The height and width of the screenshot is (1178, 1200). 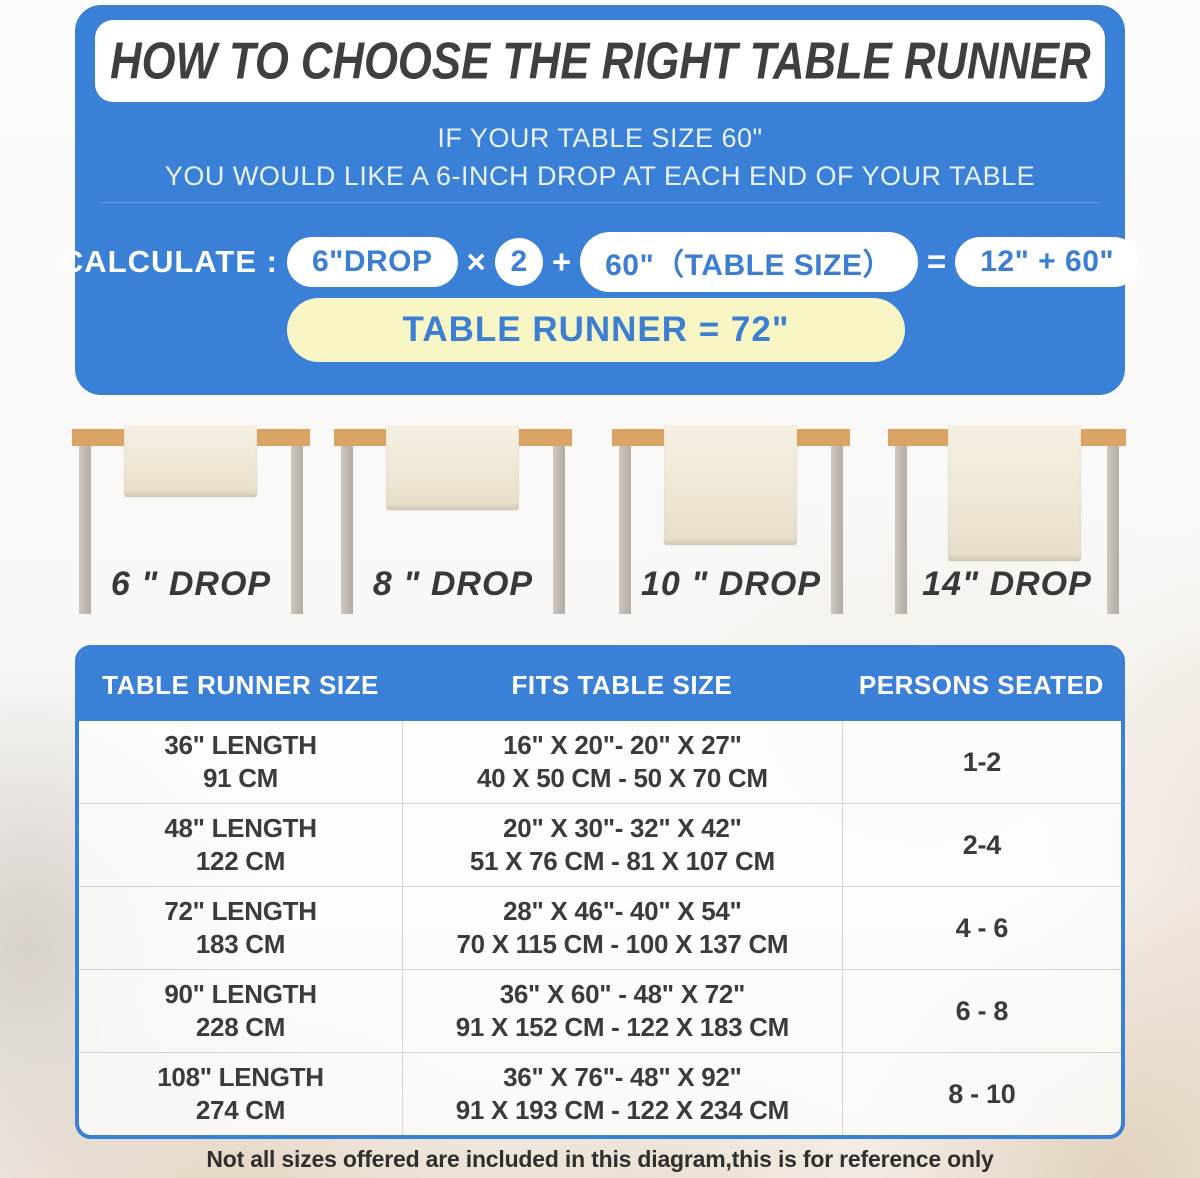 I want to click on header-runner-size: TABLE RUNNER SIZE, so click(x=240, y=684).